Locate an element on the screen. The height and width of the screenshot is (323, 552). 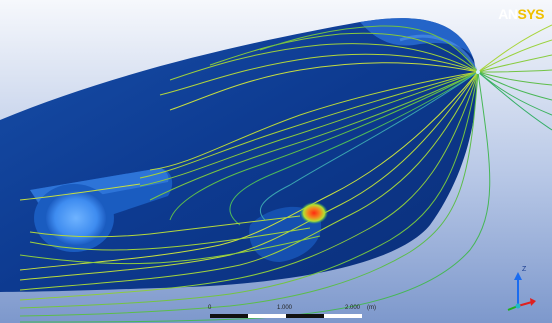
scale-unit: (m) is located at coordinates (371, 308).